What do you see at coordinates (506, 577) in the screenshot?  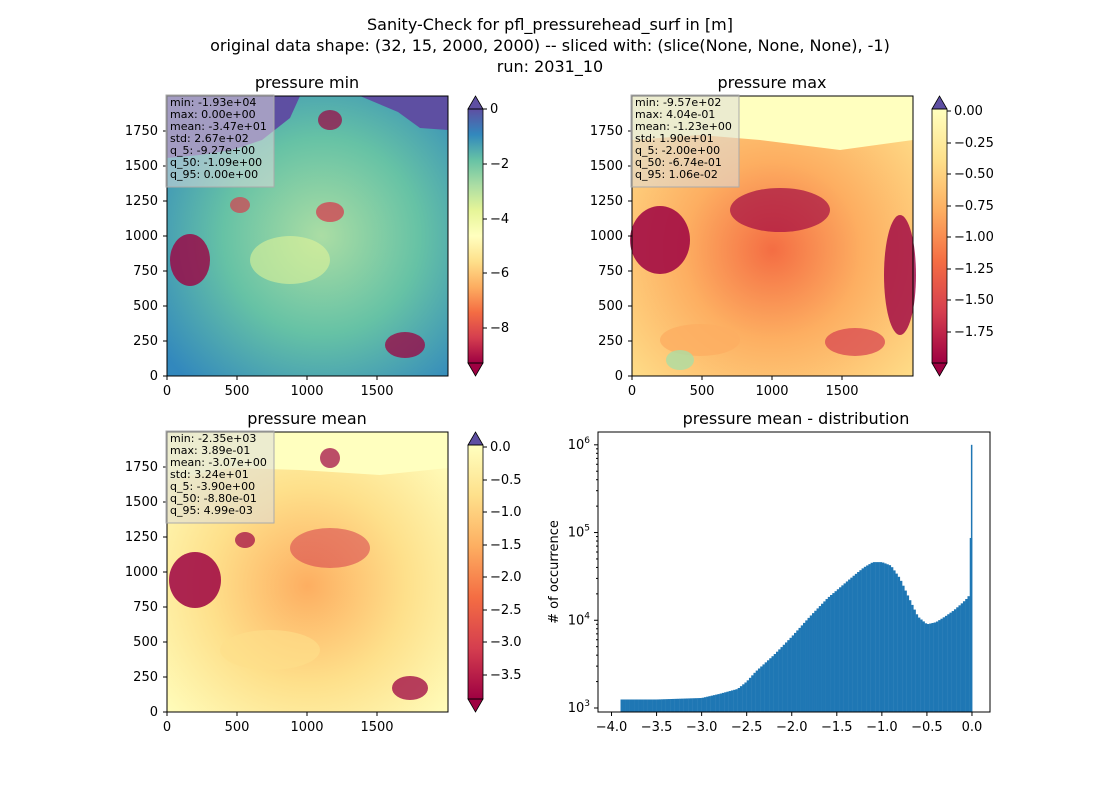 I see `cbar-tick-label: −2.0` at bounding box center [506, 577].